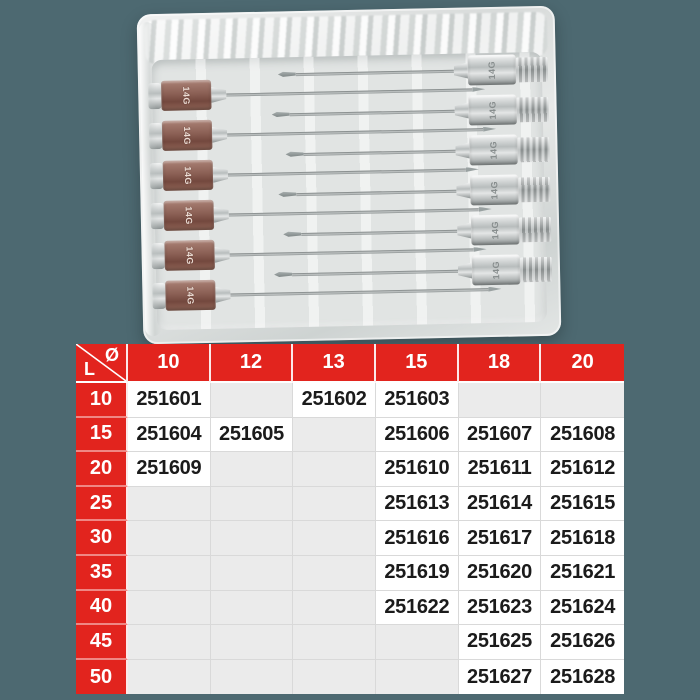 The image size is (700, 700). What do you see at coordinates (252, 363) in the screenshot?
I see `column-header: 12` at bounding box center [252, 363].